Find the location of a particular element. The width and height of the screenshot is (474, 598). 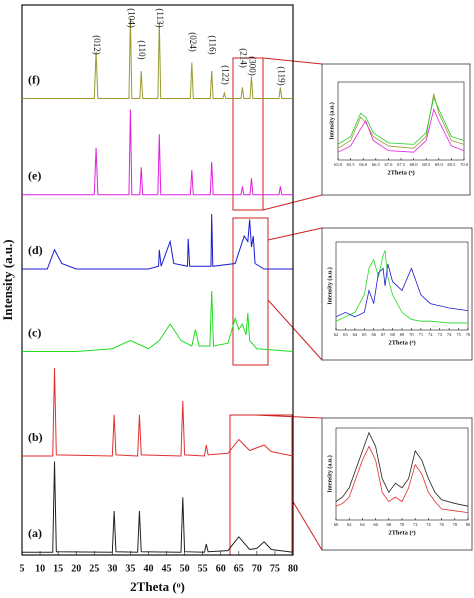

x-tick-label: 35 is located at coordinates (130, 568).